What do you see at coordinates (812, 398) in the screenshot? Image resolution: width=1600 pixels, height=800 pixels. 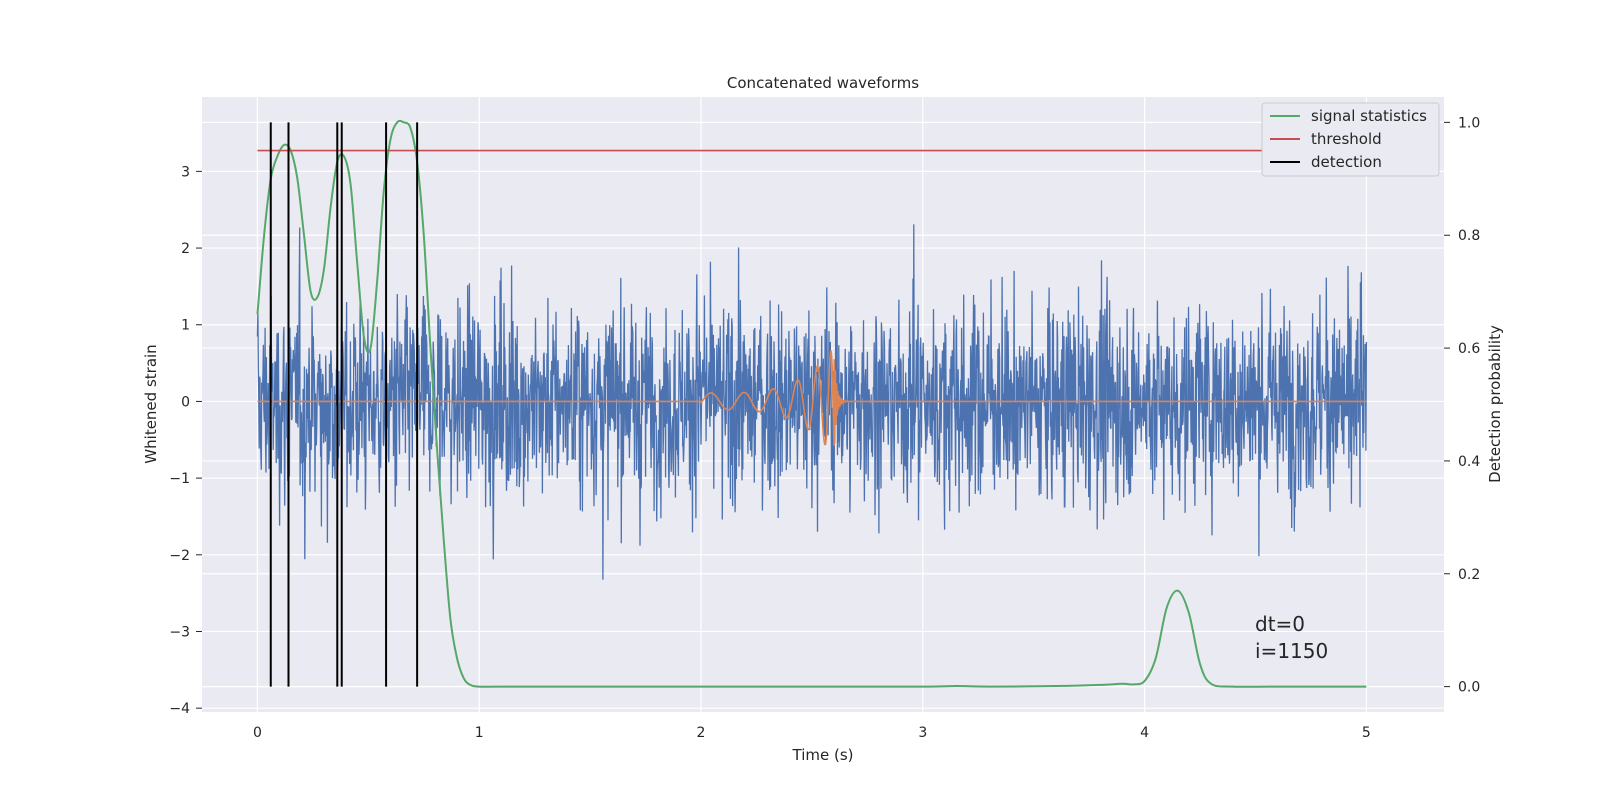 I see `template-series-line` at bounding box center [812, 398].